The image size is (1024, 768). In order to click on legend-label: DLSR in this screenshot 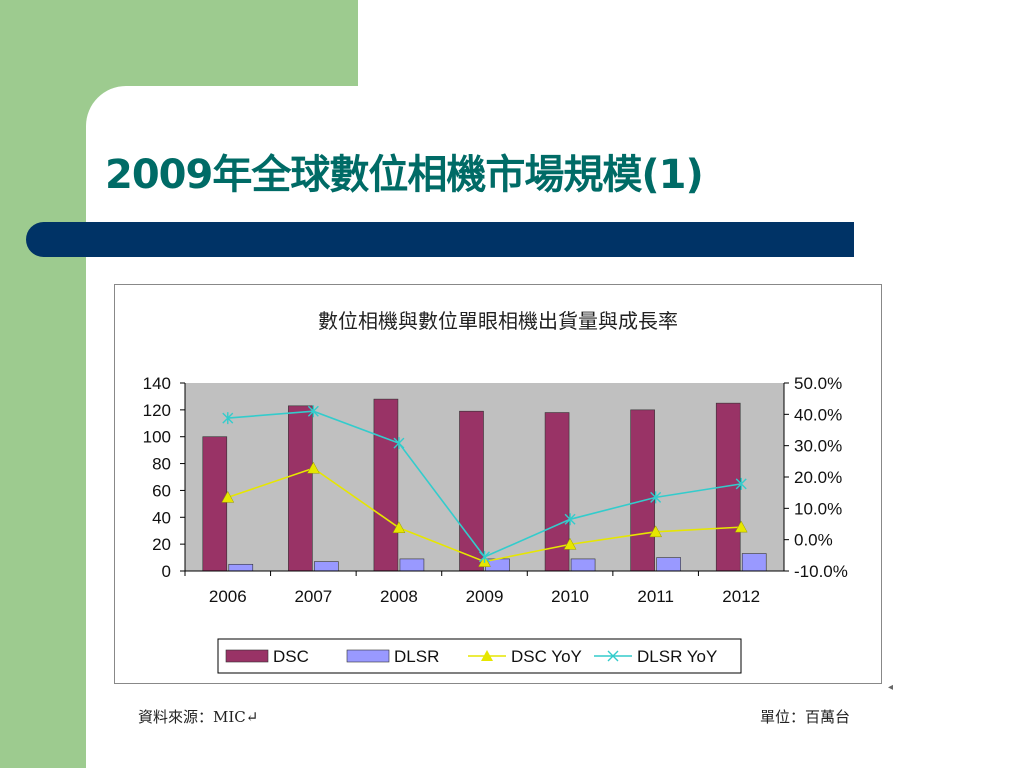, I will do `click(416, 656)`.